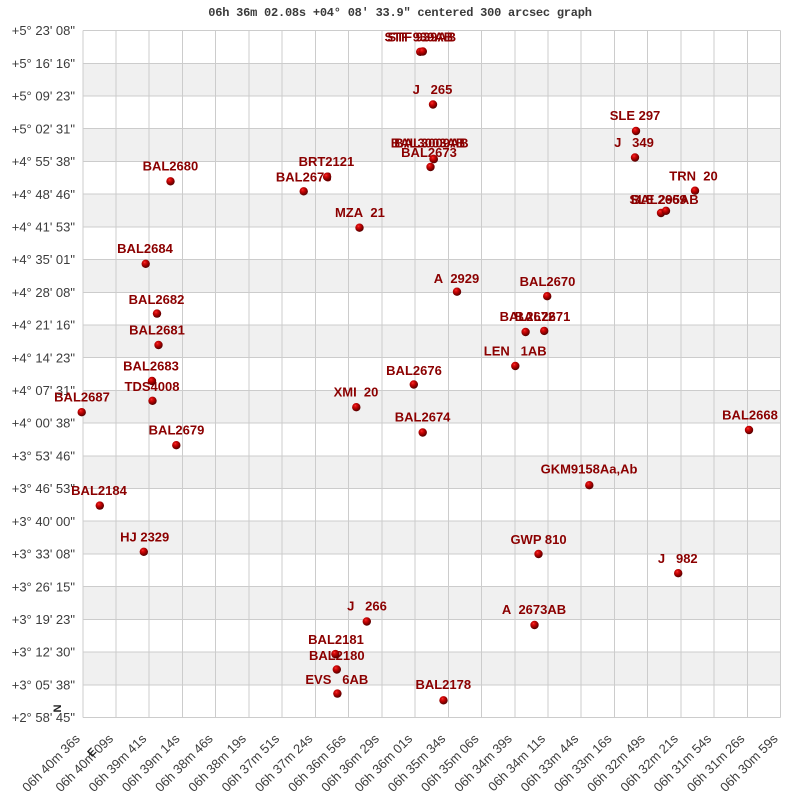 Image resolution: width=800 pixels, height=800 pixels. I want to click on svg-text: BAL2679, so click(177, 430).